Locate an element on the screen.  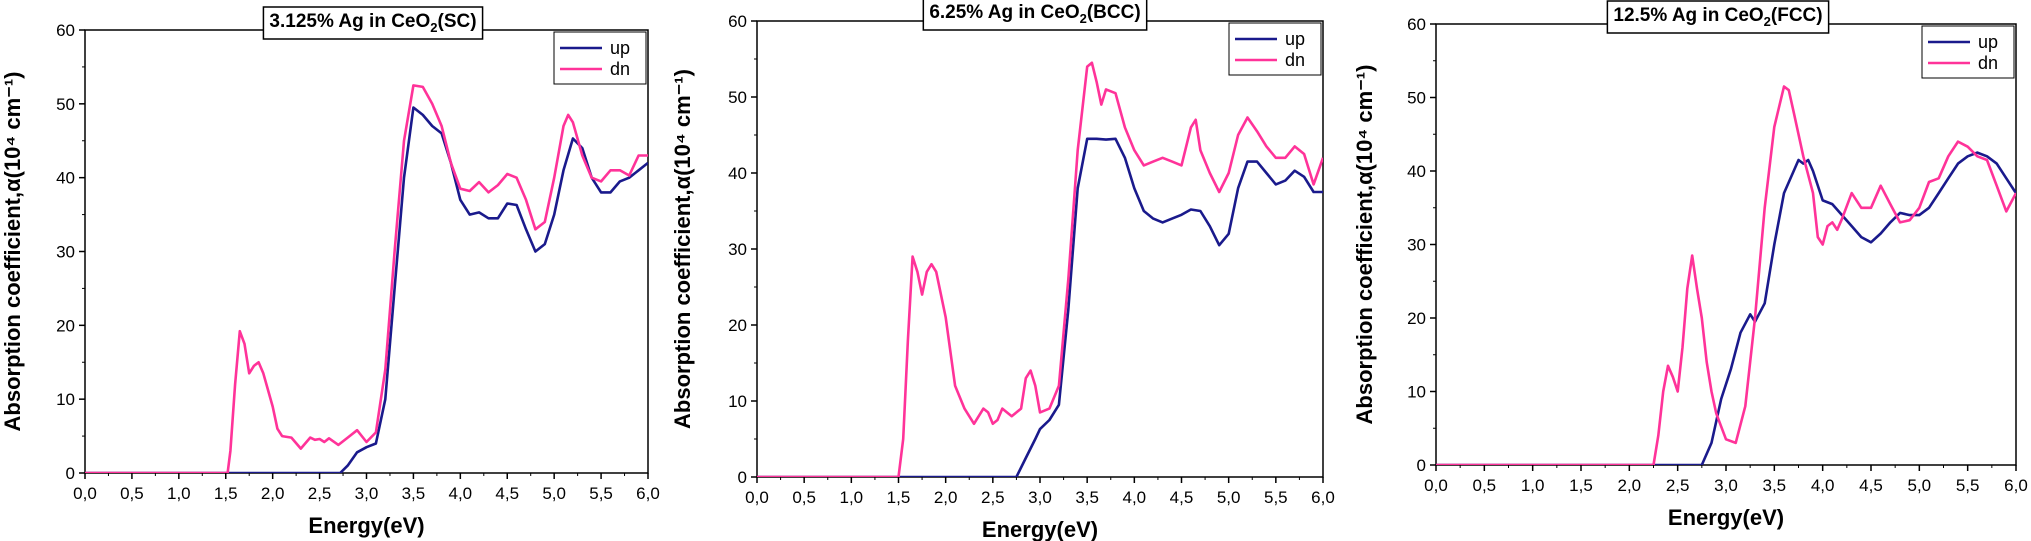
title-tail: (SC) is located at coordinates (457, 21).